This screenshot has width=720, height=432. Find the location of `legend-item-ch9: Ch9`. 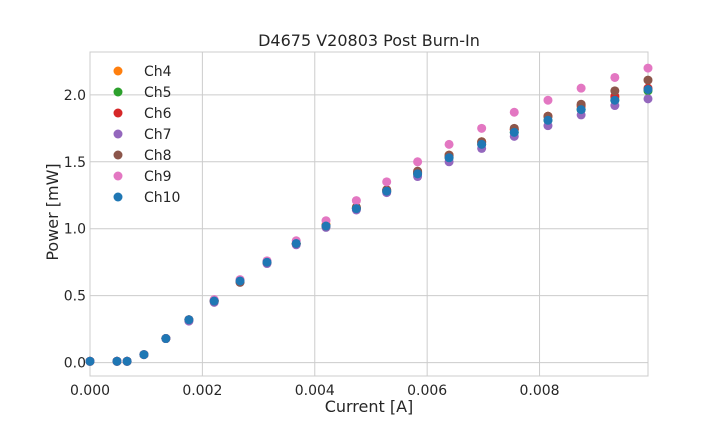

legend-item-ch9: Ch9 is located at coordinates (142, 177).